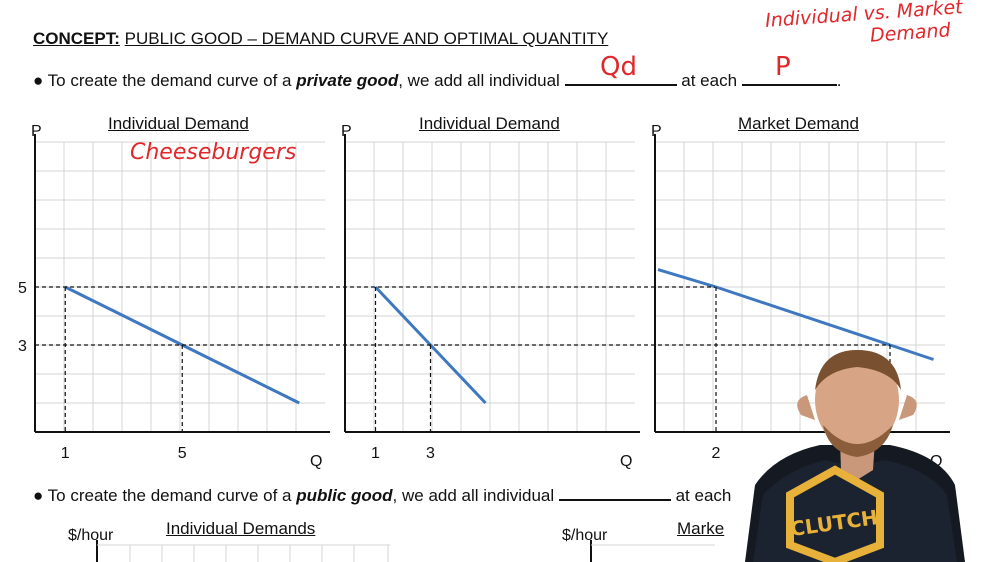 The image size is (1000, 562). What do you see at coordinates (165, 495) in the screenshot?
I see `public-prefix: ● To create the demand curve of a` at bounding box center [165, 495].